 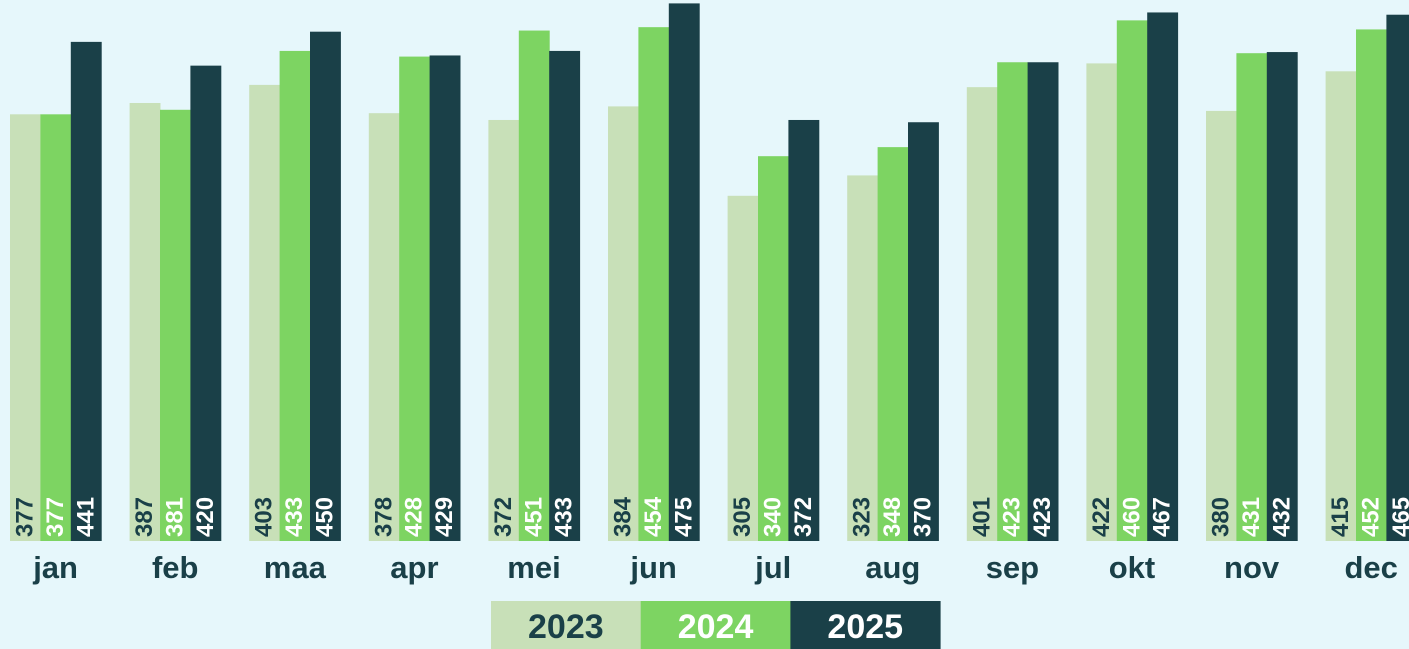 What do you see at coordinates (923, 517) in the screenshot?
I see `value-label: 370` at bounding box center [923, 517].